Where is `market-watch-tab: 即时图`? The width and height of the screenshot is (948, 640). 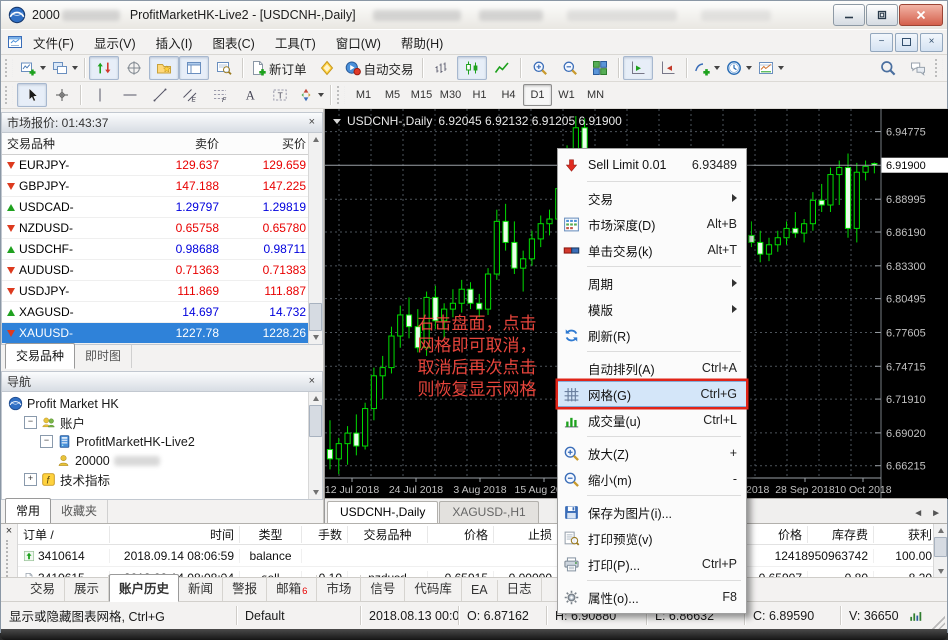 market-watch-tab: 即时图 is located at coordinates (103, 356).